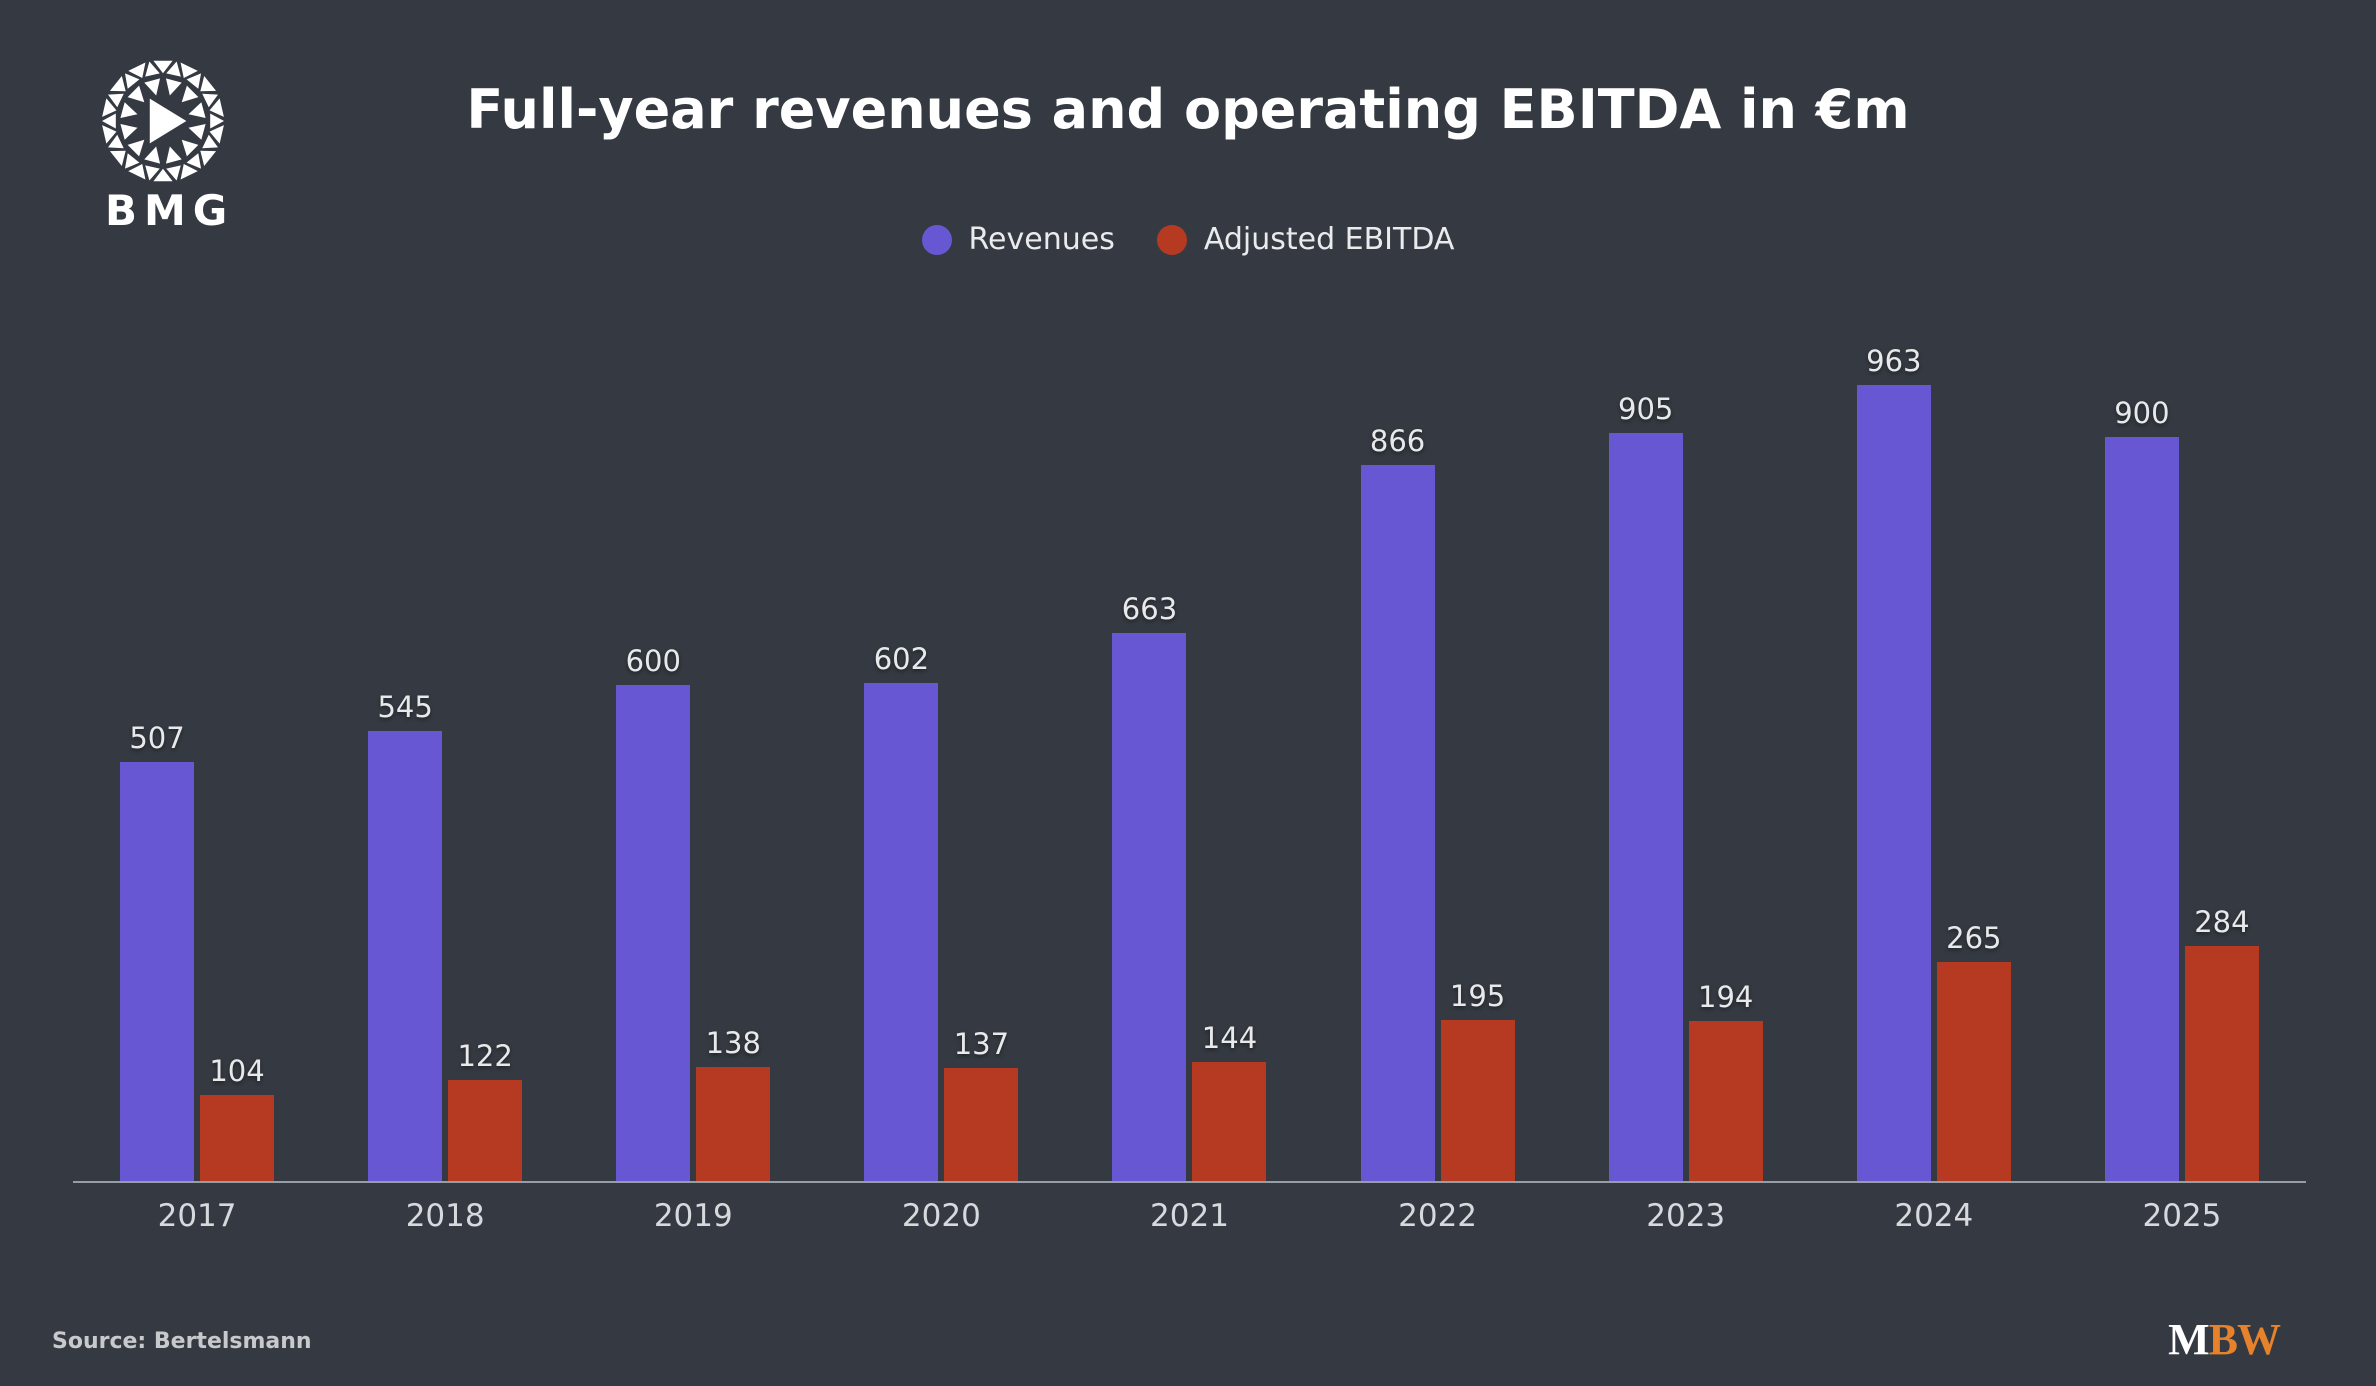 The height and width of the screenshot is (1386, 2376). I want to click on ebitda-bar-wrap: 195, so click(1477, 1080).